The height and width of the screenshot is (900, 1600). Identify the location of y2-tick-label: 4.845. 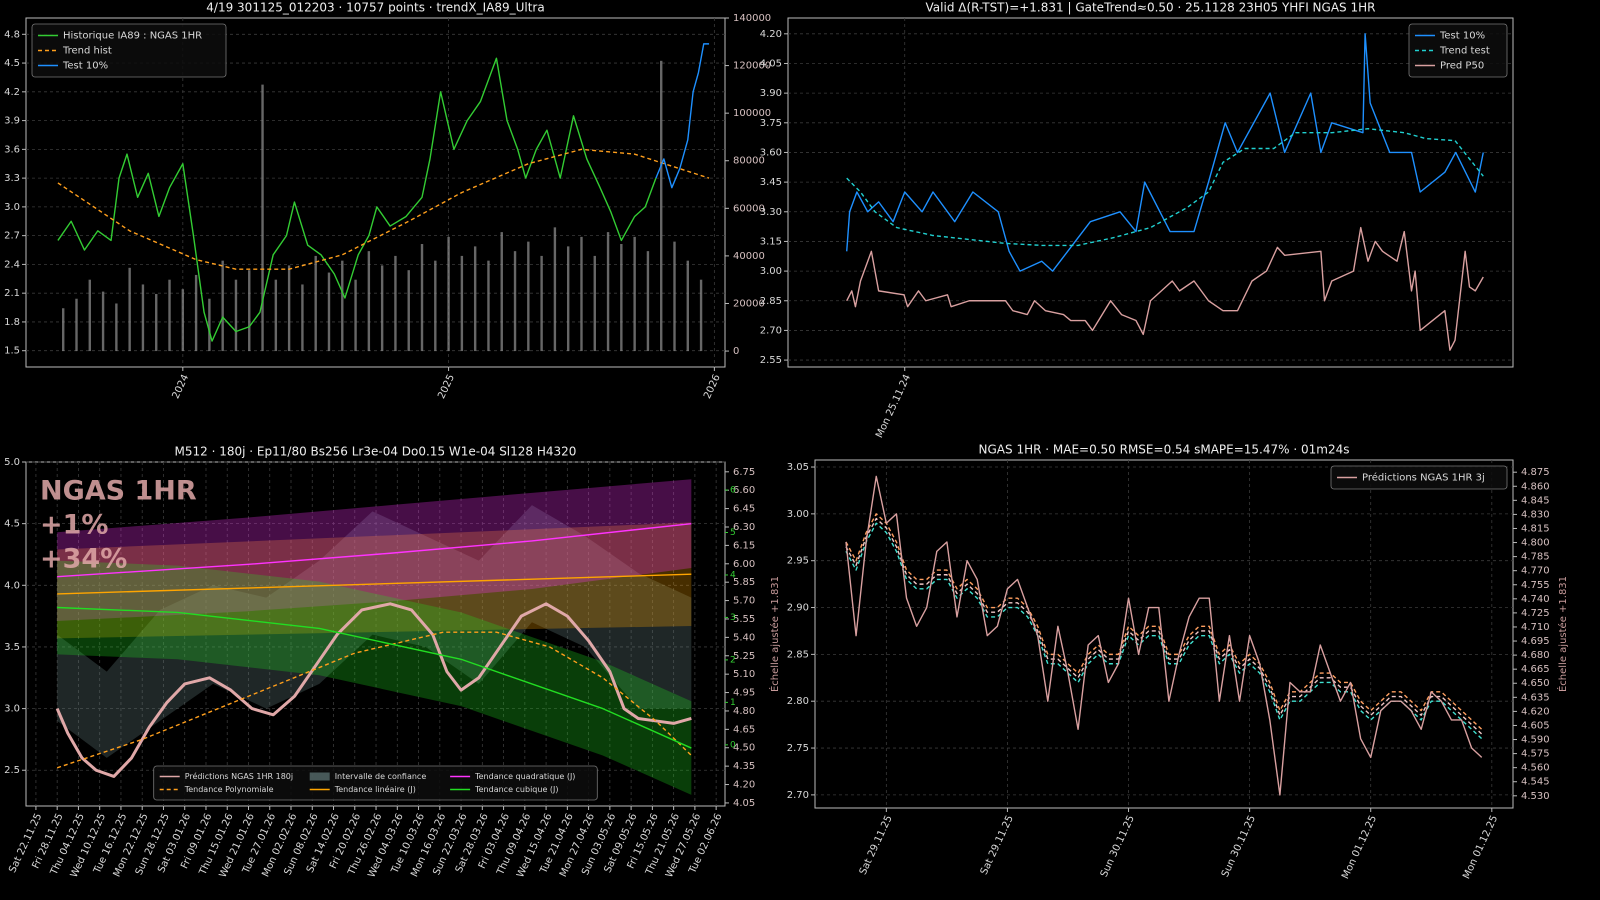
(1535, 500).